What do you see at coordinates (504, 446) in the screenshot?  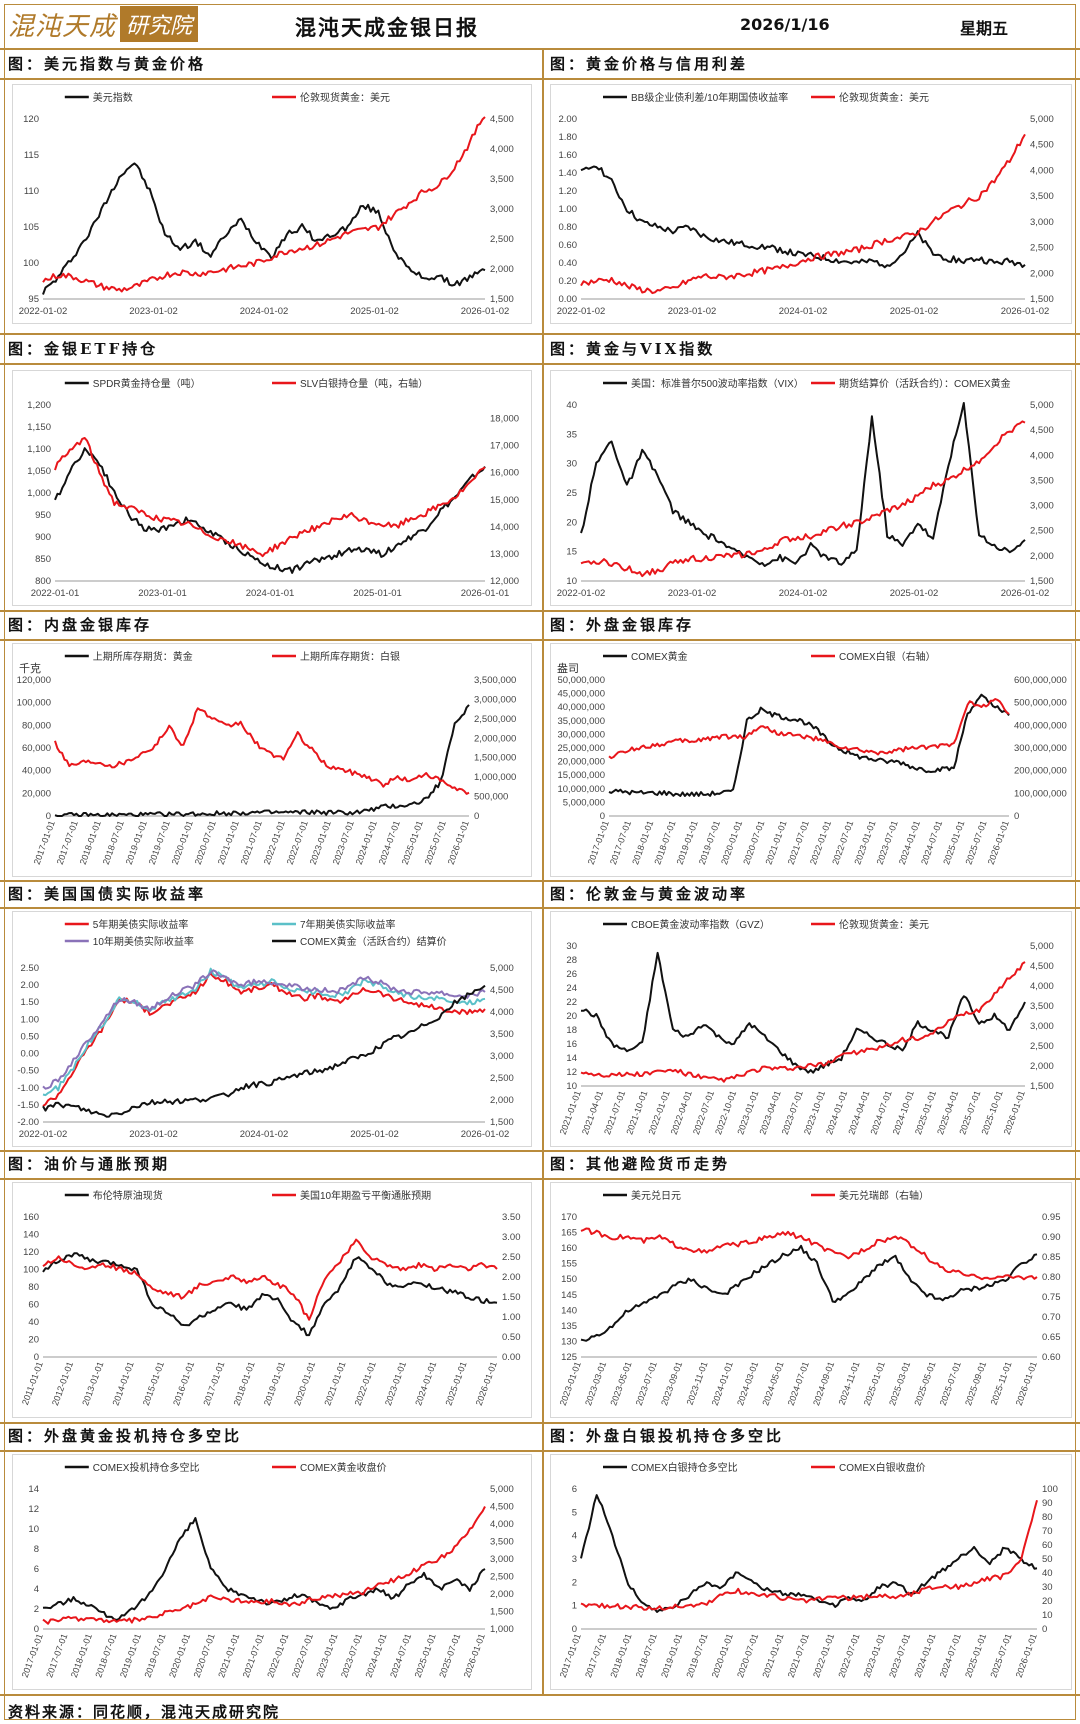 I see `right-tick-label: 17,000` at bounding box center [504, 446].